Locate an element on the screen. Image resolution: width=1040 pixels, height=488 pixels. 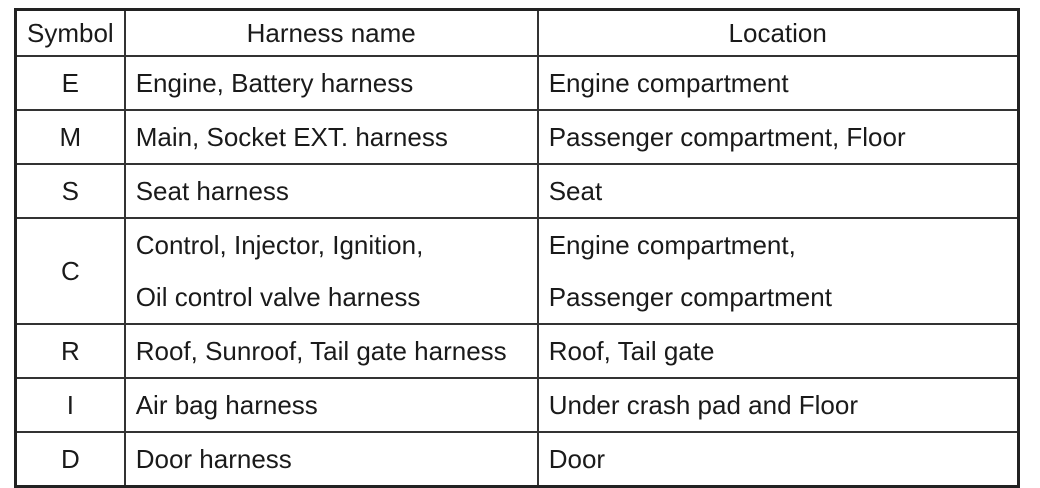
location-cell-line: Engine compartment is located at coordinates (668, 83).